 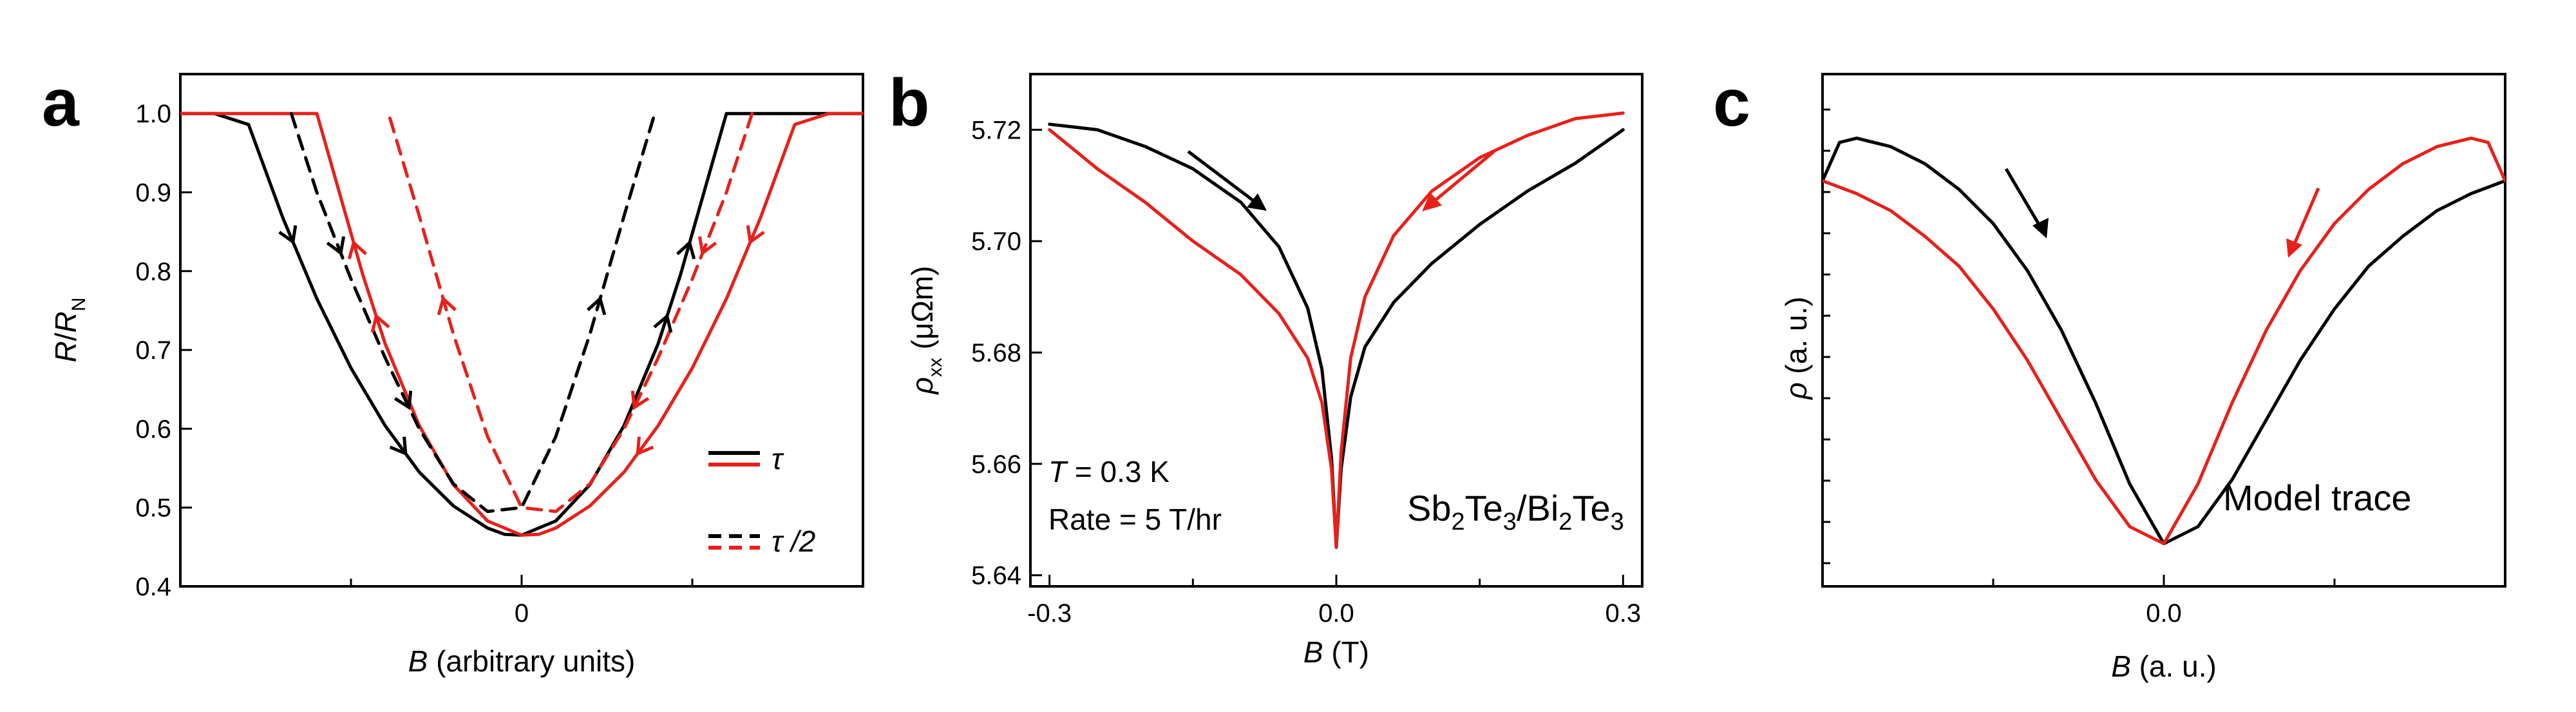 I want to click on panel-b-ylabel-rest: (μΩm), so click(x=922, y=312).